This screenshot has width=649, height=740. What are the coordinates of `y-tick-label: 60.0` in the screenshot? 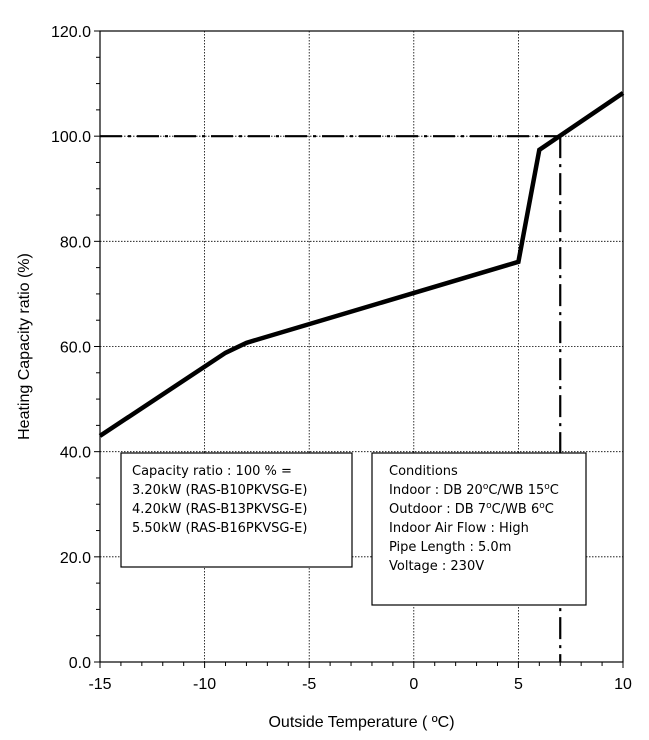 It's located at (75, 348).